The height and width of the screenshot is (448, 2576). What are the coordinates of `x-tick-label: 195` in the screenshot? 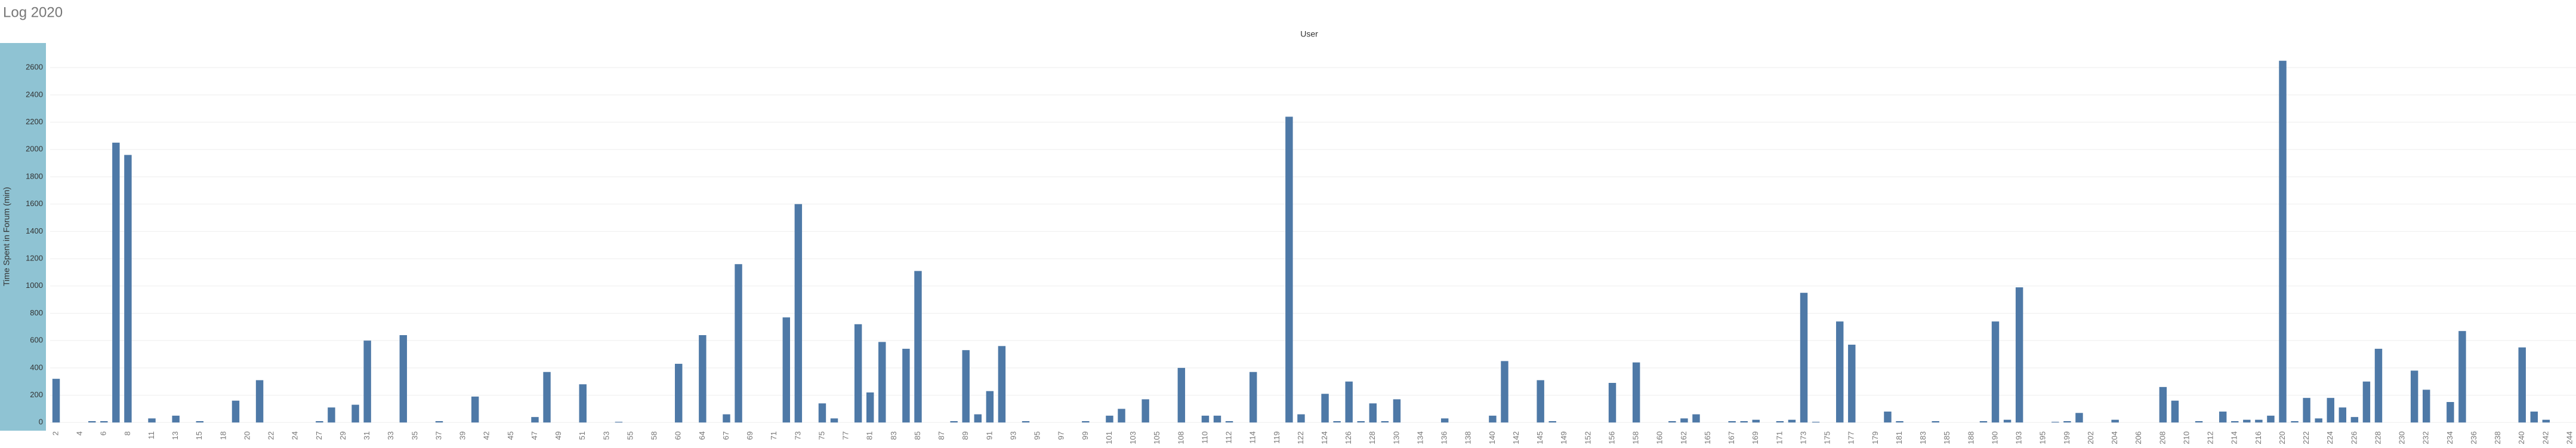 It's located at (2042, 438).